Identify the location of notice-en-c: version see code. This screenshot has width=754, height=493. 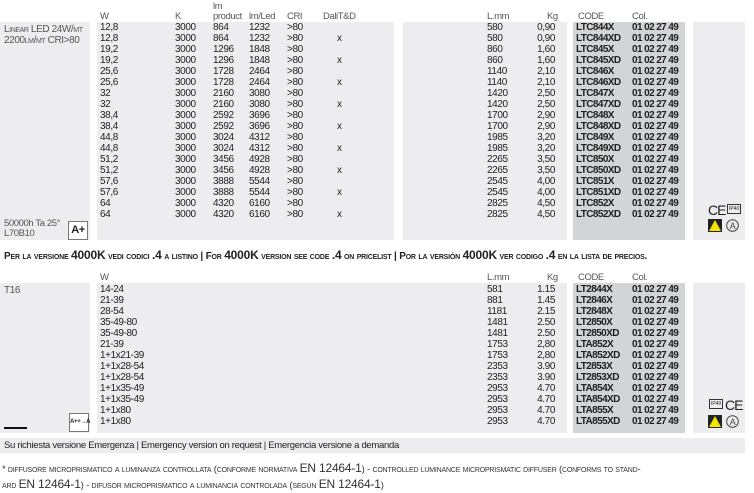
(295, 256).